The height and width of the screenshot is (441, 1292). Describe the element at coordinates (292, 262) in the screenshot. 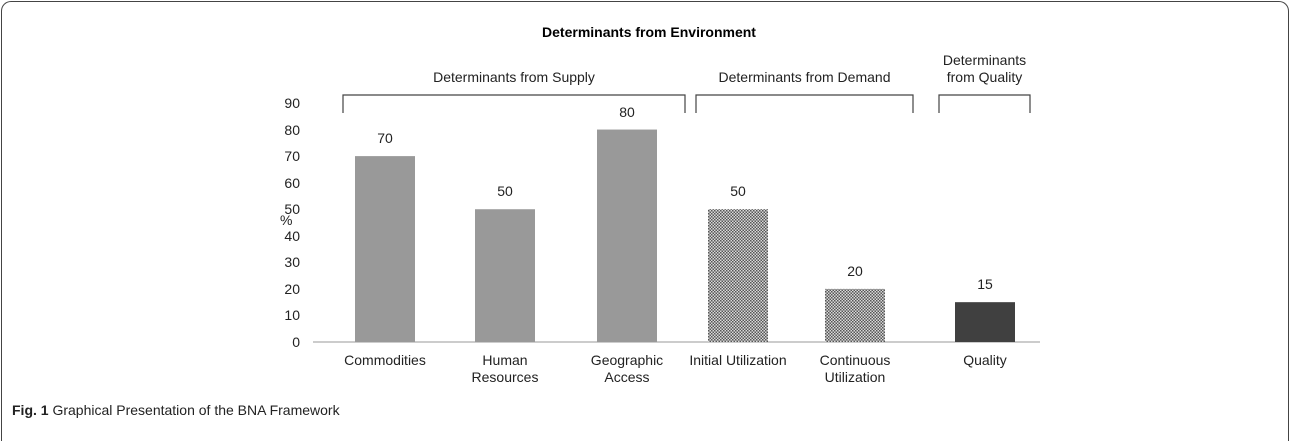

I see `y-tick-label: 30` at that location.